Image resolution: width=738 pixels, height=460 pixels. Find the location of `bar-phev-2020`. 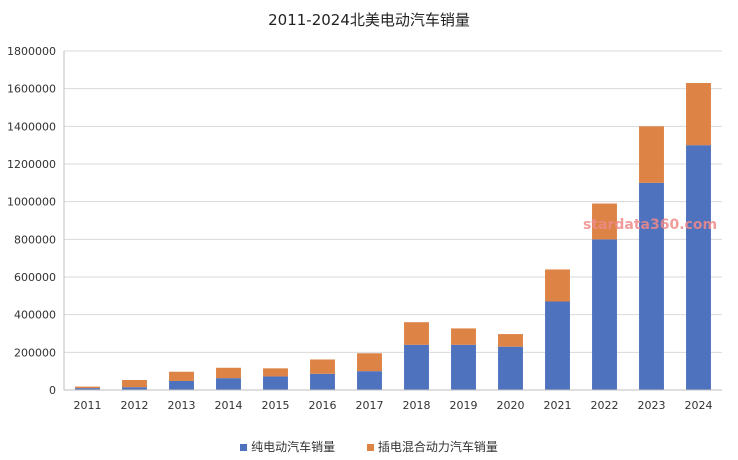

bar-phev-2020 is located at coordinates (510, 340).